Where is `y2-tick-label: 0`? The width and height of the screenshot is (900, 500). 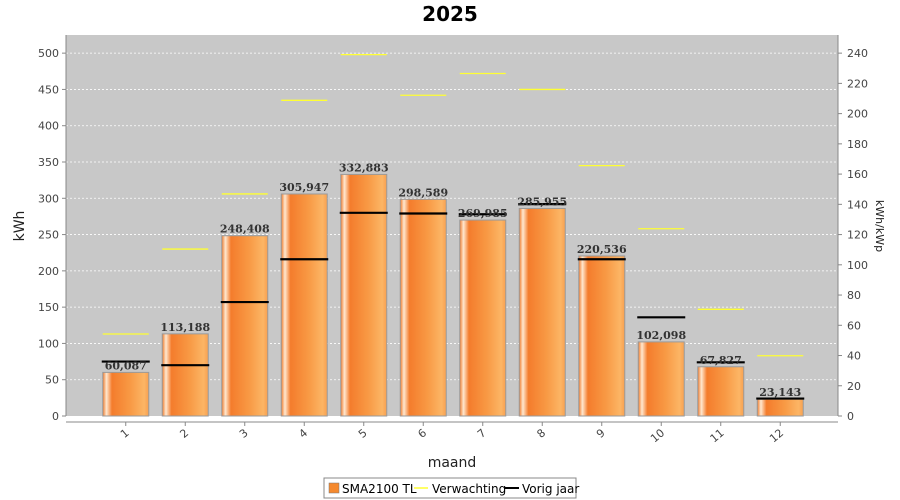 y2-tick-label: 0 is located at coordinates (850, 416).